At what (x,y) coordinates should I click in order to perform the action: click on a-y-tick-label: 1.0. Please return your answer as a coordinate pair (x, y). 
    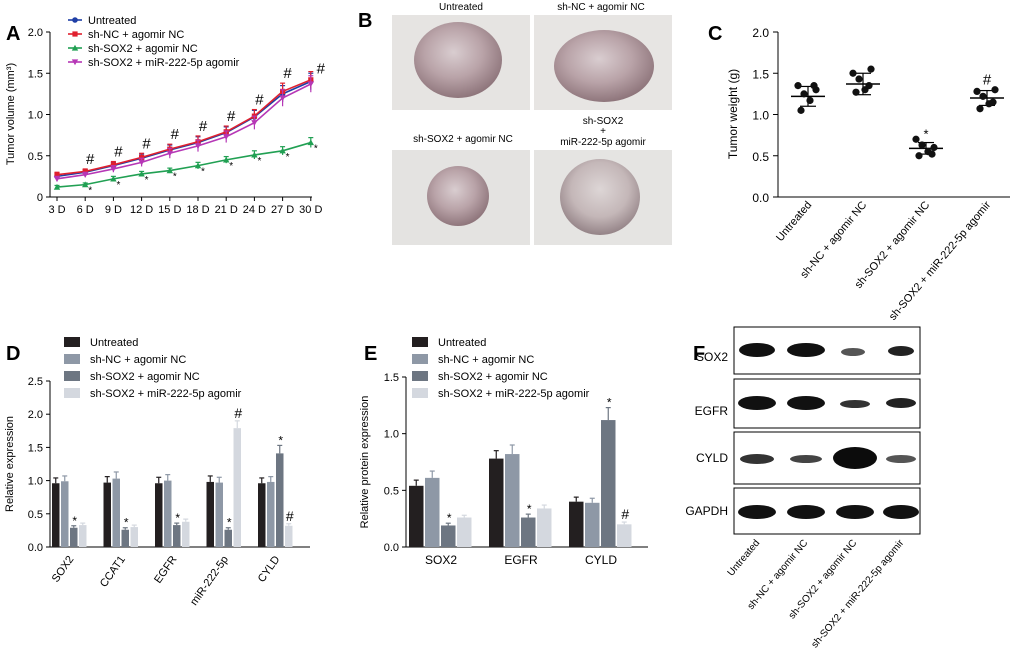
    Looking at the image, I should click on (35, 116).